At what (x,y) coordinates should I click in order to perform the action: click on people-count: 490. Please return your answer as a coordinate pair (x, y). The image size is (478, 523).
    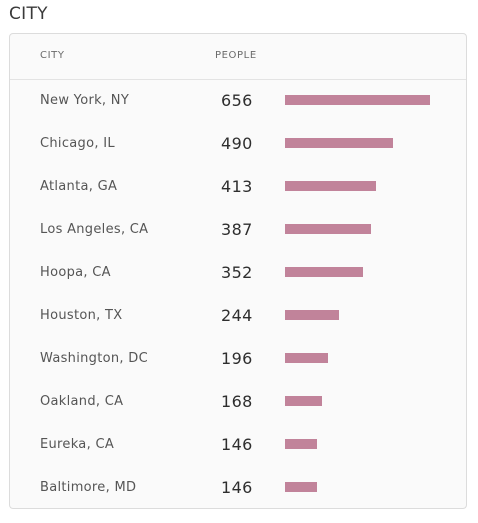
    Looking at the image, I should click on (237, 143).